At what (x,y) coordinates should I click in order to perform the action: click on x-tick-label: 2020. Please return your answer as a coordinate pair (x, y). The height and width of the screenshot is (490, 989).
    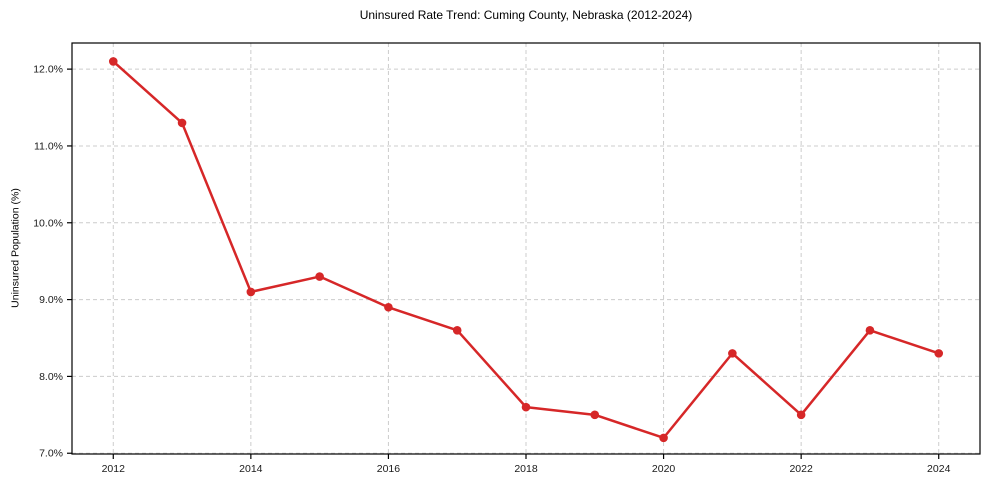
    Looking at the image, I should click on (664, 469).